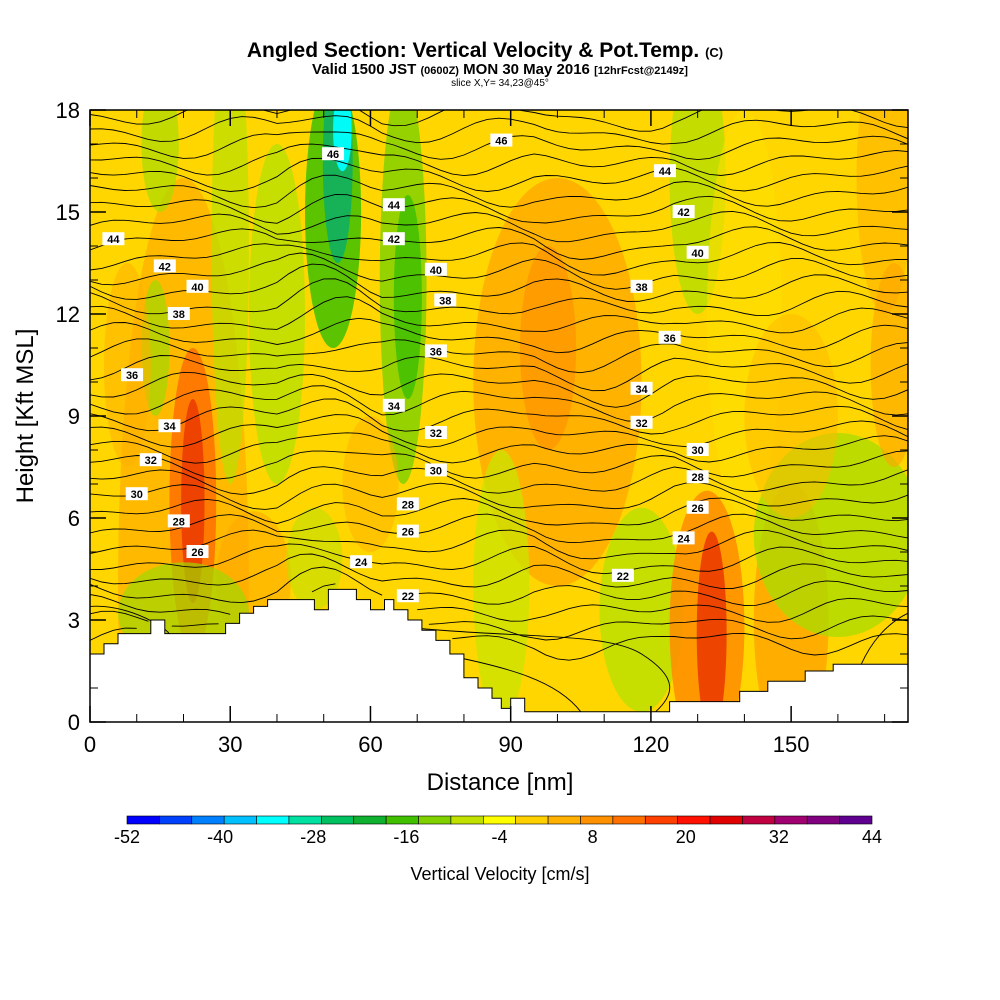  What do you see at coordinates (622, 575) in the screenshot?
I see `contour-label: 22` at bounding box center [622, 575].